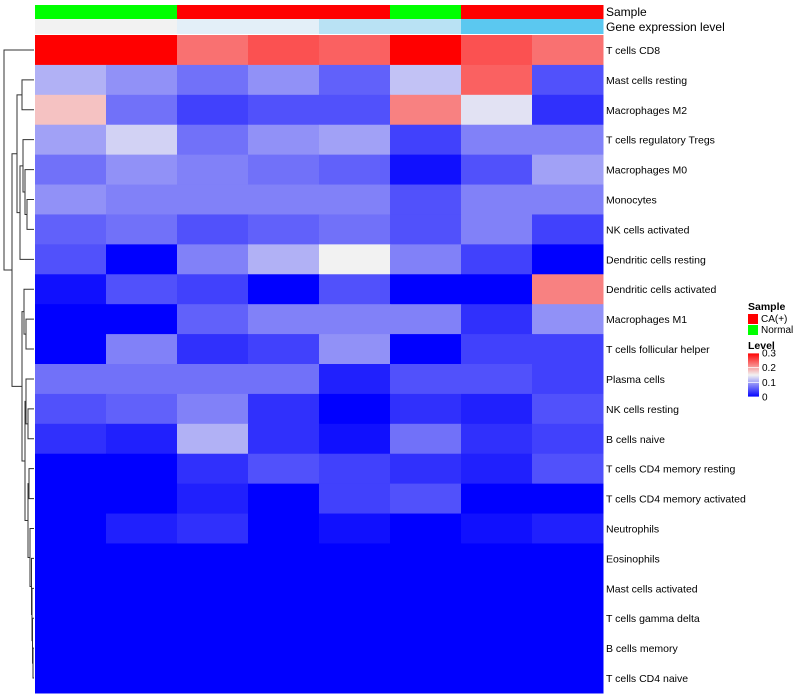  Describe the element at coordinates (661, 290) in the screenshot. I see `row-label: Dendritic cells activated` at that location.